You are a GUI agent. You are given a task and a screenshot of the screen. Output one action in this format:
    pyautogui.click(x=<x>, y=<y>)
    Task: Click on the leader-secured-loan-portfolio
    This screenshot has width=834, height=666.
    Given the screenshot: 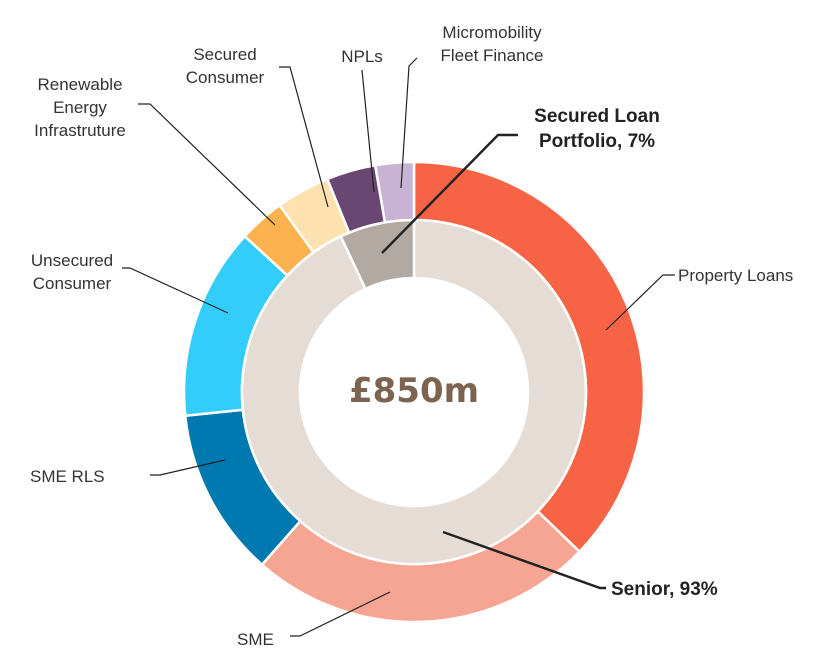 What is the action you would take?
    pyautogui.click(x=449, y=193)
    